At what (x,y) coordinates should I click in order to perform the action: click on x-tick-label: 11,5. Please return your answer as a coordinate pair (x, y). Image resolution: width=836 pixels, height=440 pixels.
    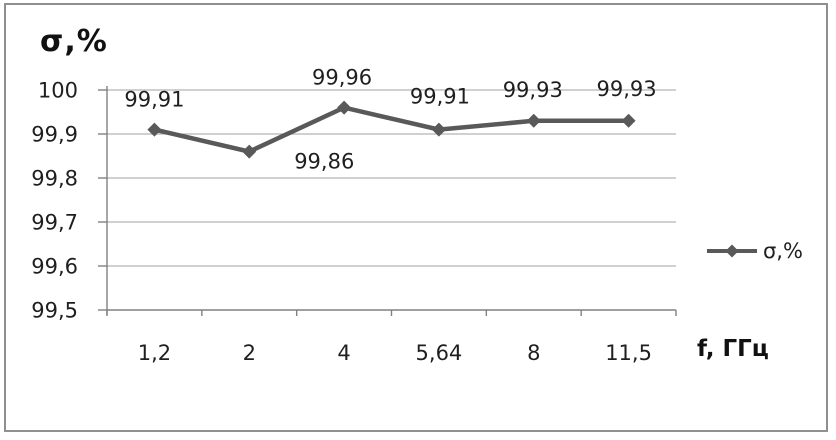
    Looking at the image, I should click on (628, 353).